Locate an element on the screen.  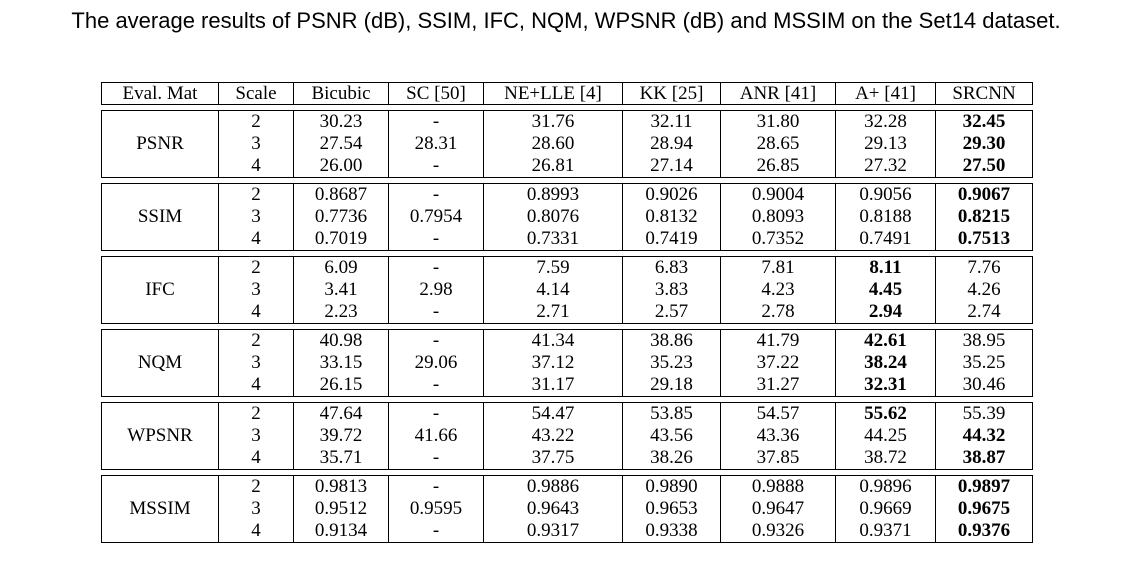
best-value-cell: 8.11 is located at coordinates (885, 267).